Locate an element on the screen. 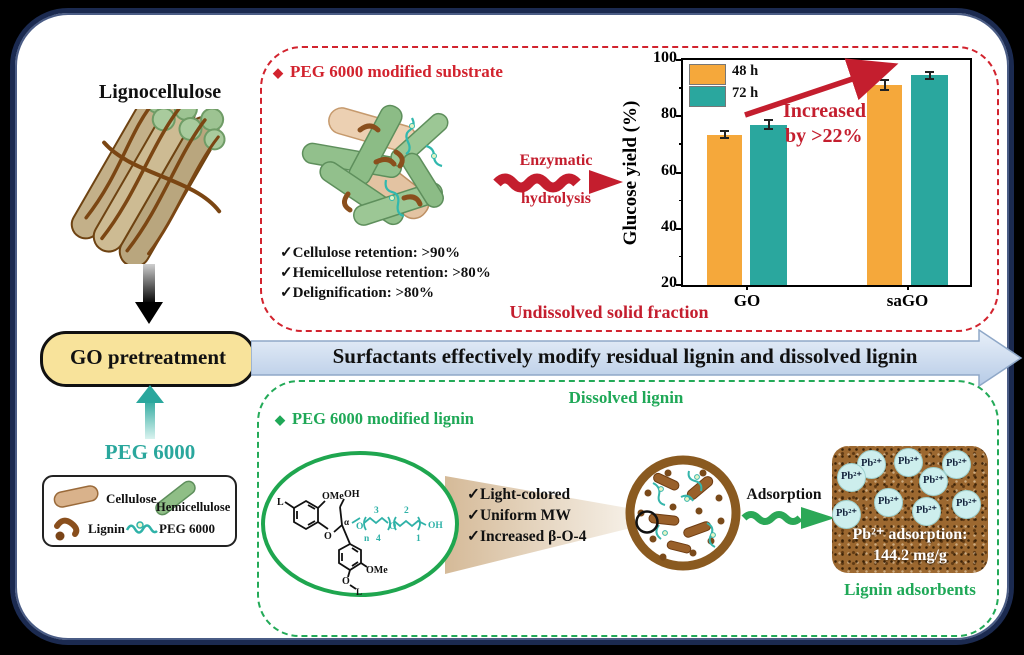 Image resolution: width=1024 pixels, height=655 pixels. dissolved-lignin-title: Dissolved lignin is located at coordinates (626, 397).